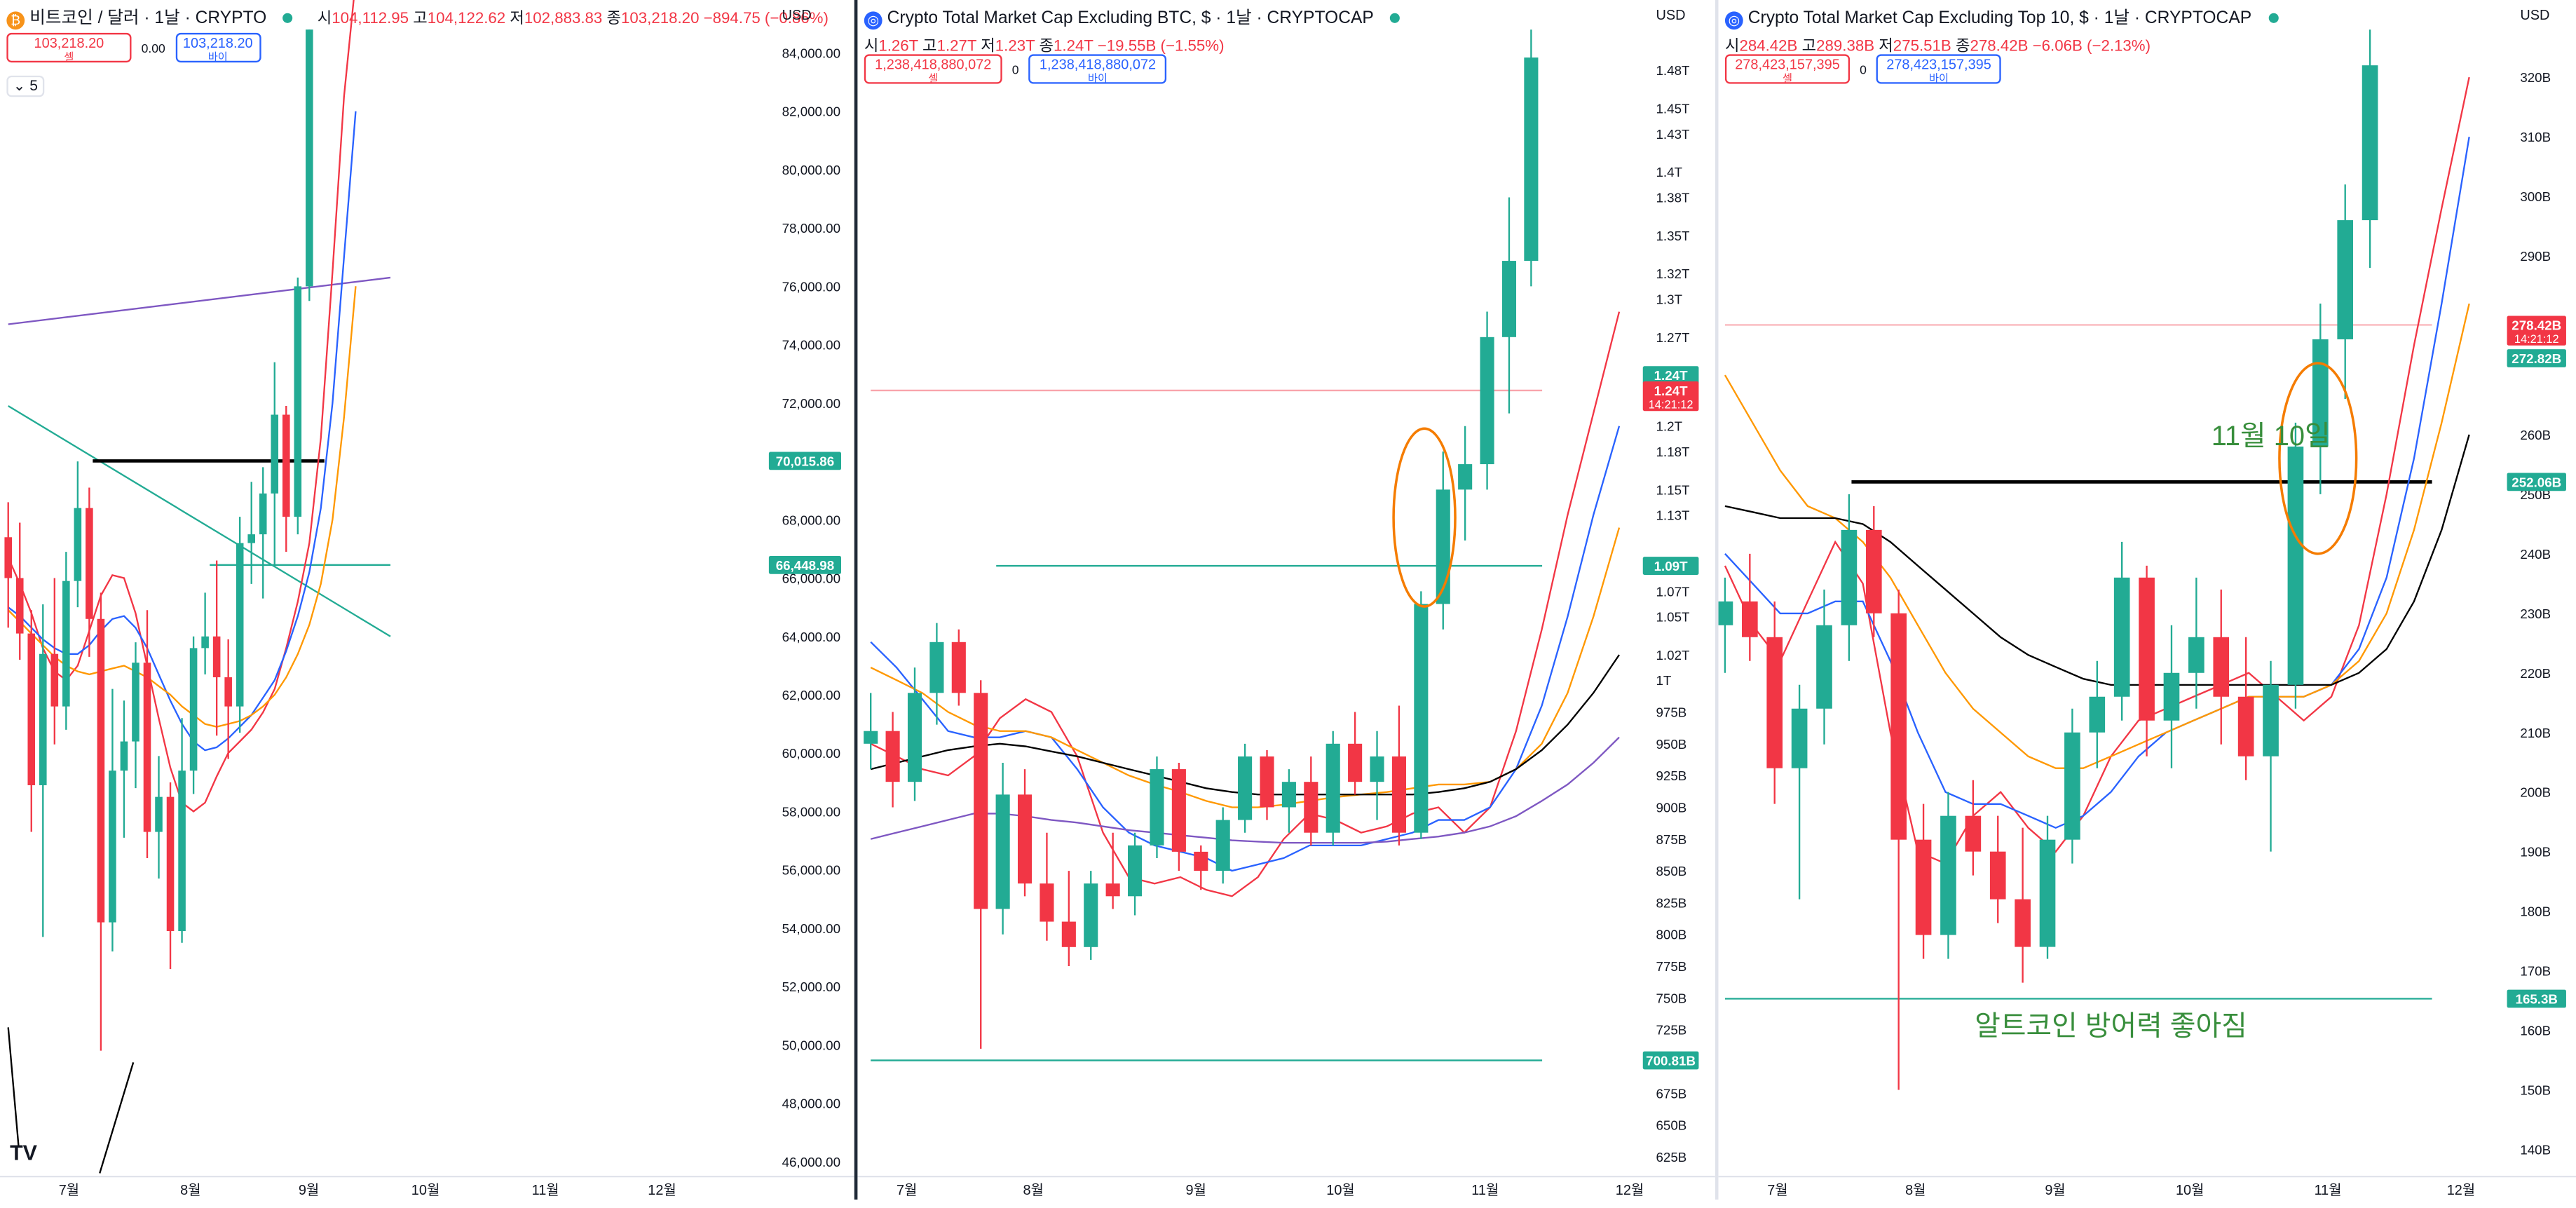 The image size is (2576, 1208). I want to click on tradingview-logo-icon: TV, so click(24, 1152).